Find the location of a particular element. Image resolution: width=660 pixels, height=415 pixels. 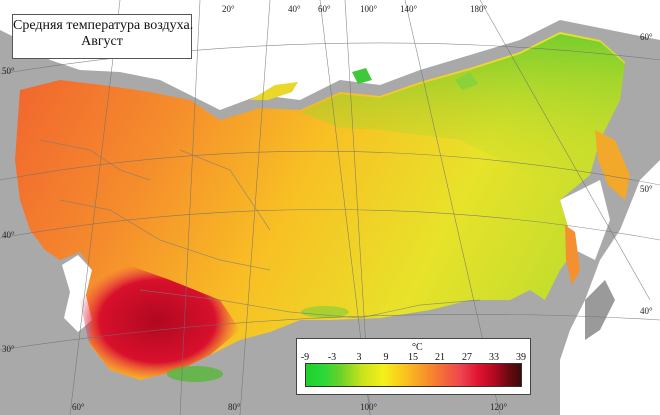

lat-label-right: 40° is located at coordinates (646, 311).